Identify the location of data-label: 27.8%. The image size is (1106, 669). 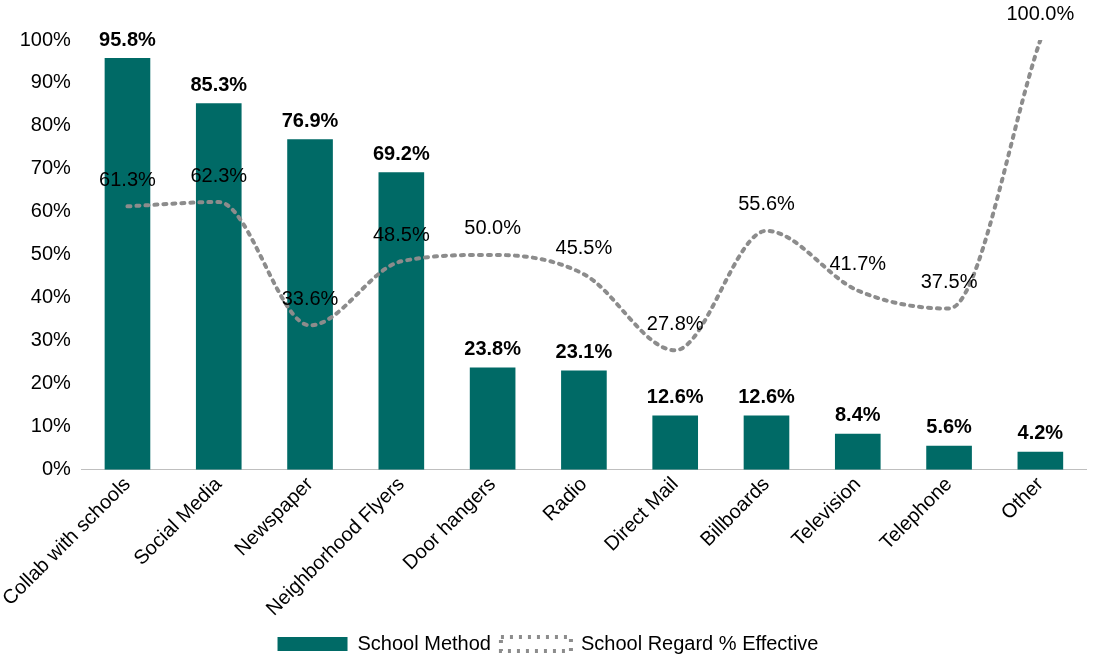
(675, 322).